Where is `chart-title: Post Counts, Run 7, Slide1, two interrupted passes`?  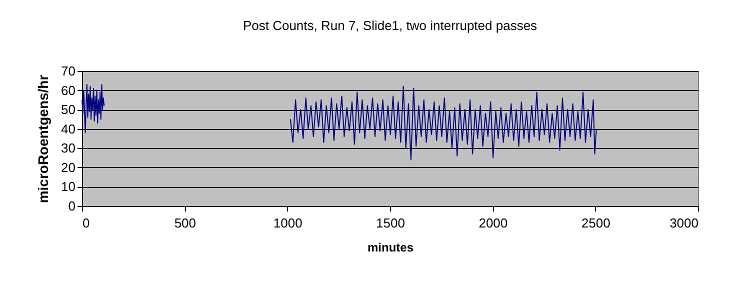 chart-title: Post Counts, Run 7, Slide1, two interrupted passes is located at coordinates (390, 25).